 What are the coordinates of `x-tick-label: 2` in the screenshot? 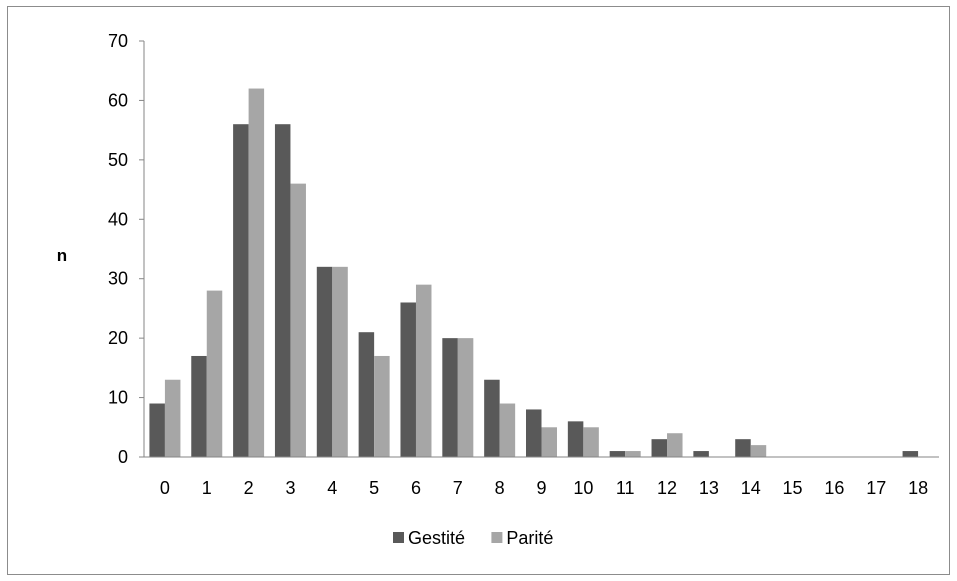 It's located at (249, 488).